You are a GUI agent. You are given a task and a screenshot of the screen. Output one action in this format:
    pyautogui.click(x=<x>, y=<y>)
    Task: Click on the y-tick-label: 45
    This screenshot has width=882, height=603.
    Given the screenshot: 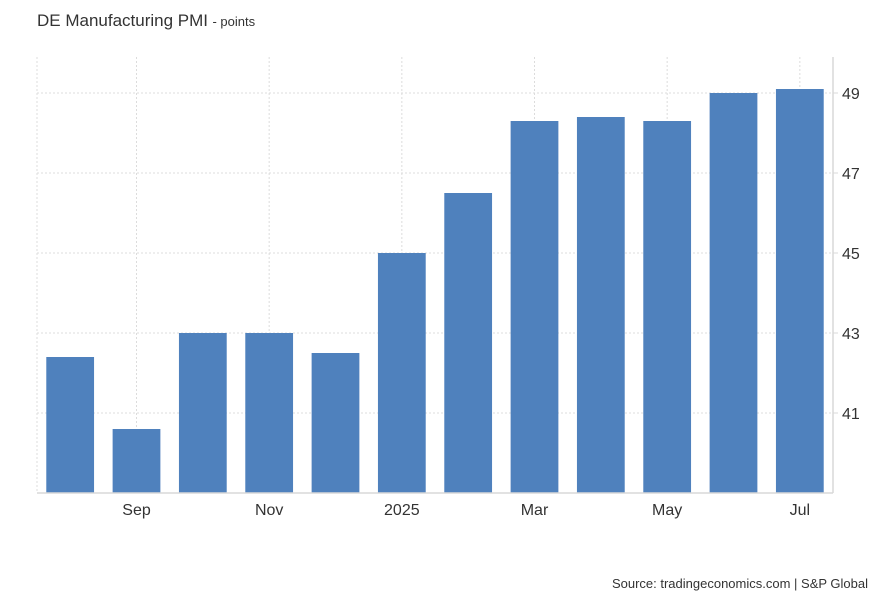 What is the action you would take?
    pyautogui.click(x=851, y=254)
    